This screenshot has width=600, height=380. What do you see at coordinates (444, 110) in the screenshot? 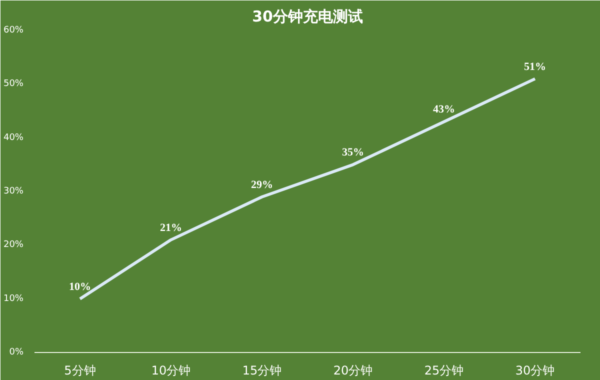
I see `data-label: 43%` at bounding box center [444, 110].